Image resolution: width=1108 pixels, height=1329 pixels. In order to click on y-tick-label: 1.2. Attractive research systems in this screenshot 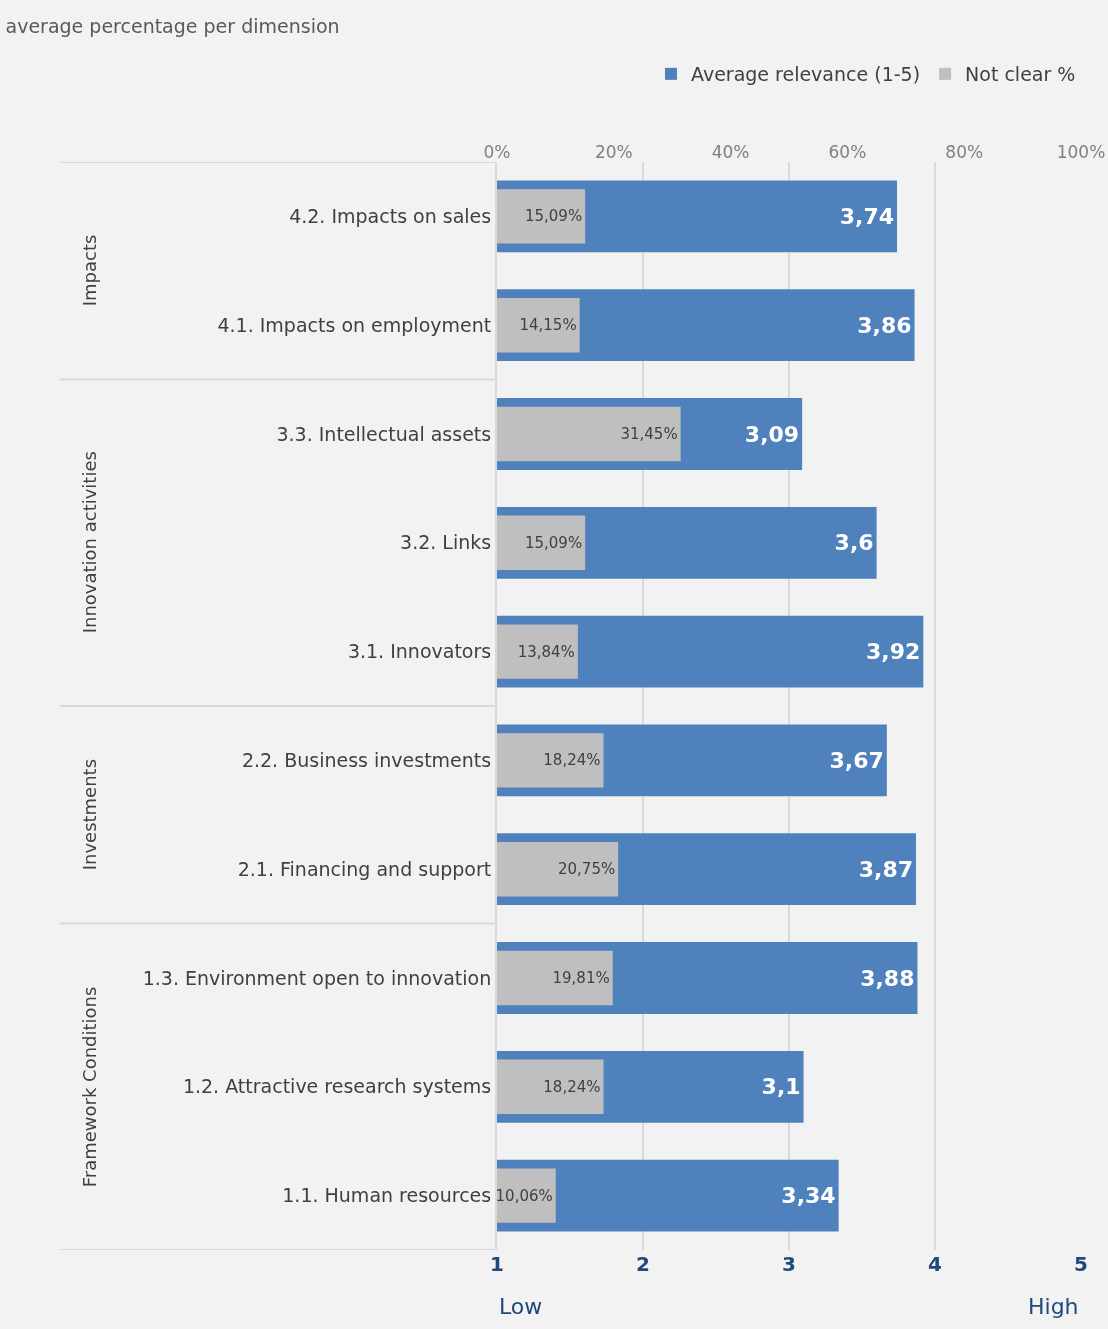, I will do `click(337, 1086)`.